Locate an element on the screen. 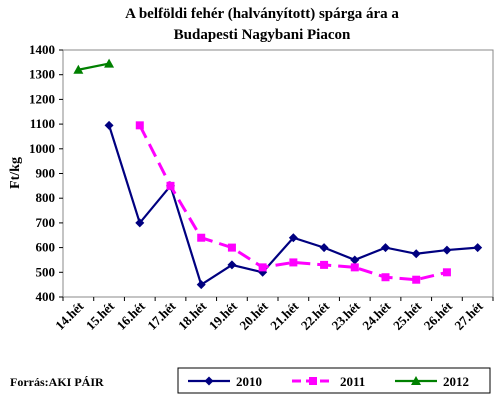 The width and height of the screenshot is (500, 401). legend: 2010 2011 2012 is located at coordinates (334, 380).